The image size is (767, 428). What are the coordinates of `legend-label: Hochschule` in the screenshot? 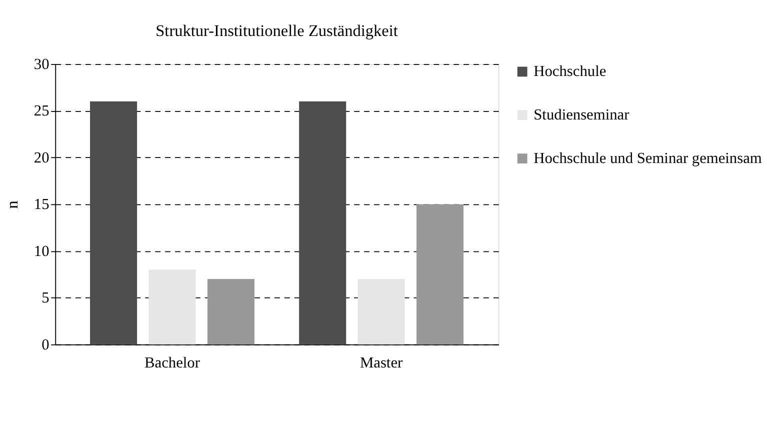 It's located at (570, 71).